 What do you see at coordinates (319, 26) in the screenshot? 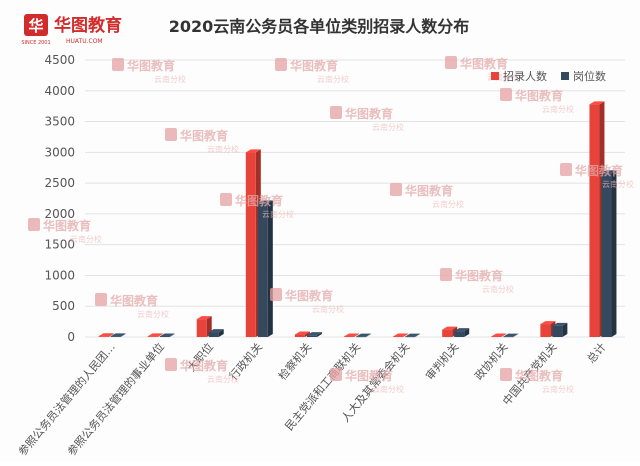
I see `chart-title: 2020云南公务员各单位类别招录人数分布` at bounding box center [319, 26].